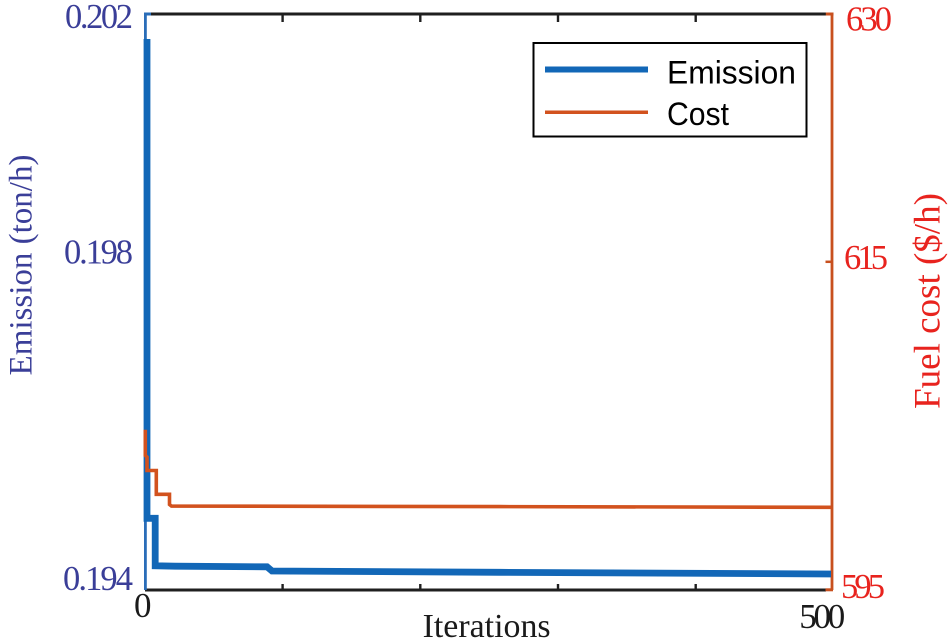 The height and width of the screenshot is (644, 950). Describe the element at coordinates (99, 18) in the screenshot. I see `svg-text: 0.202` at that location.